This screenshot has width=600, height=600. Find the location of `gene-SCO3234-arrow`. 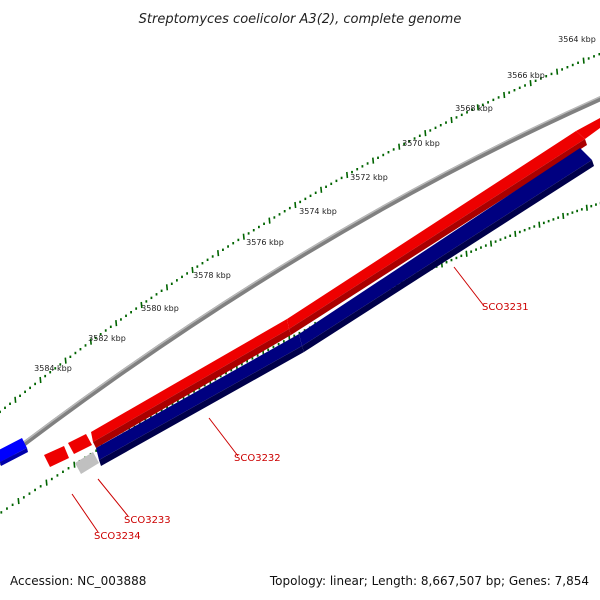

gene-SCO3234-arrow is located at coordinates (56, 456).